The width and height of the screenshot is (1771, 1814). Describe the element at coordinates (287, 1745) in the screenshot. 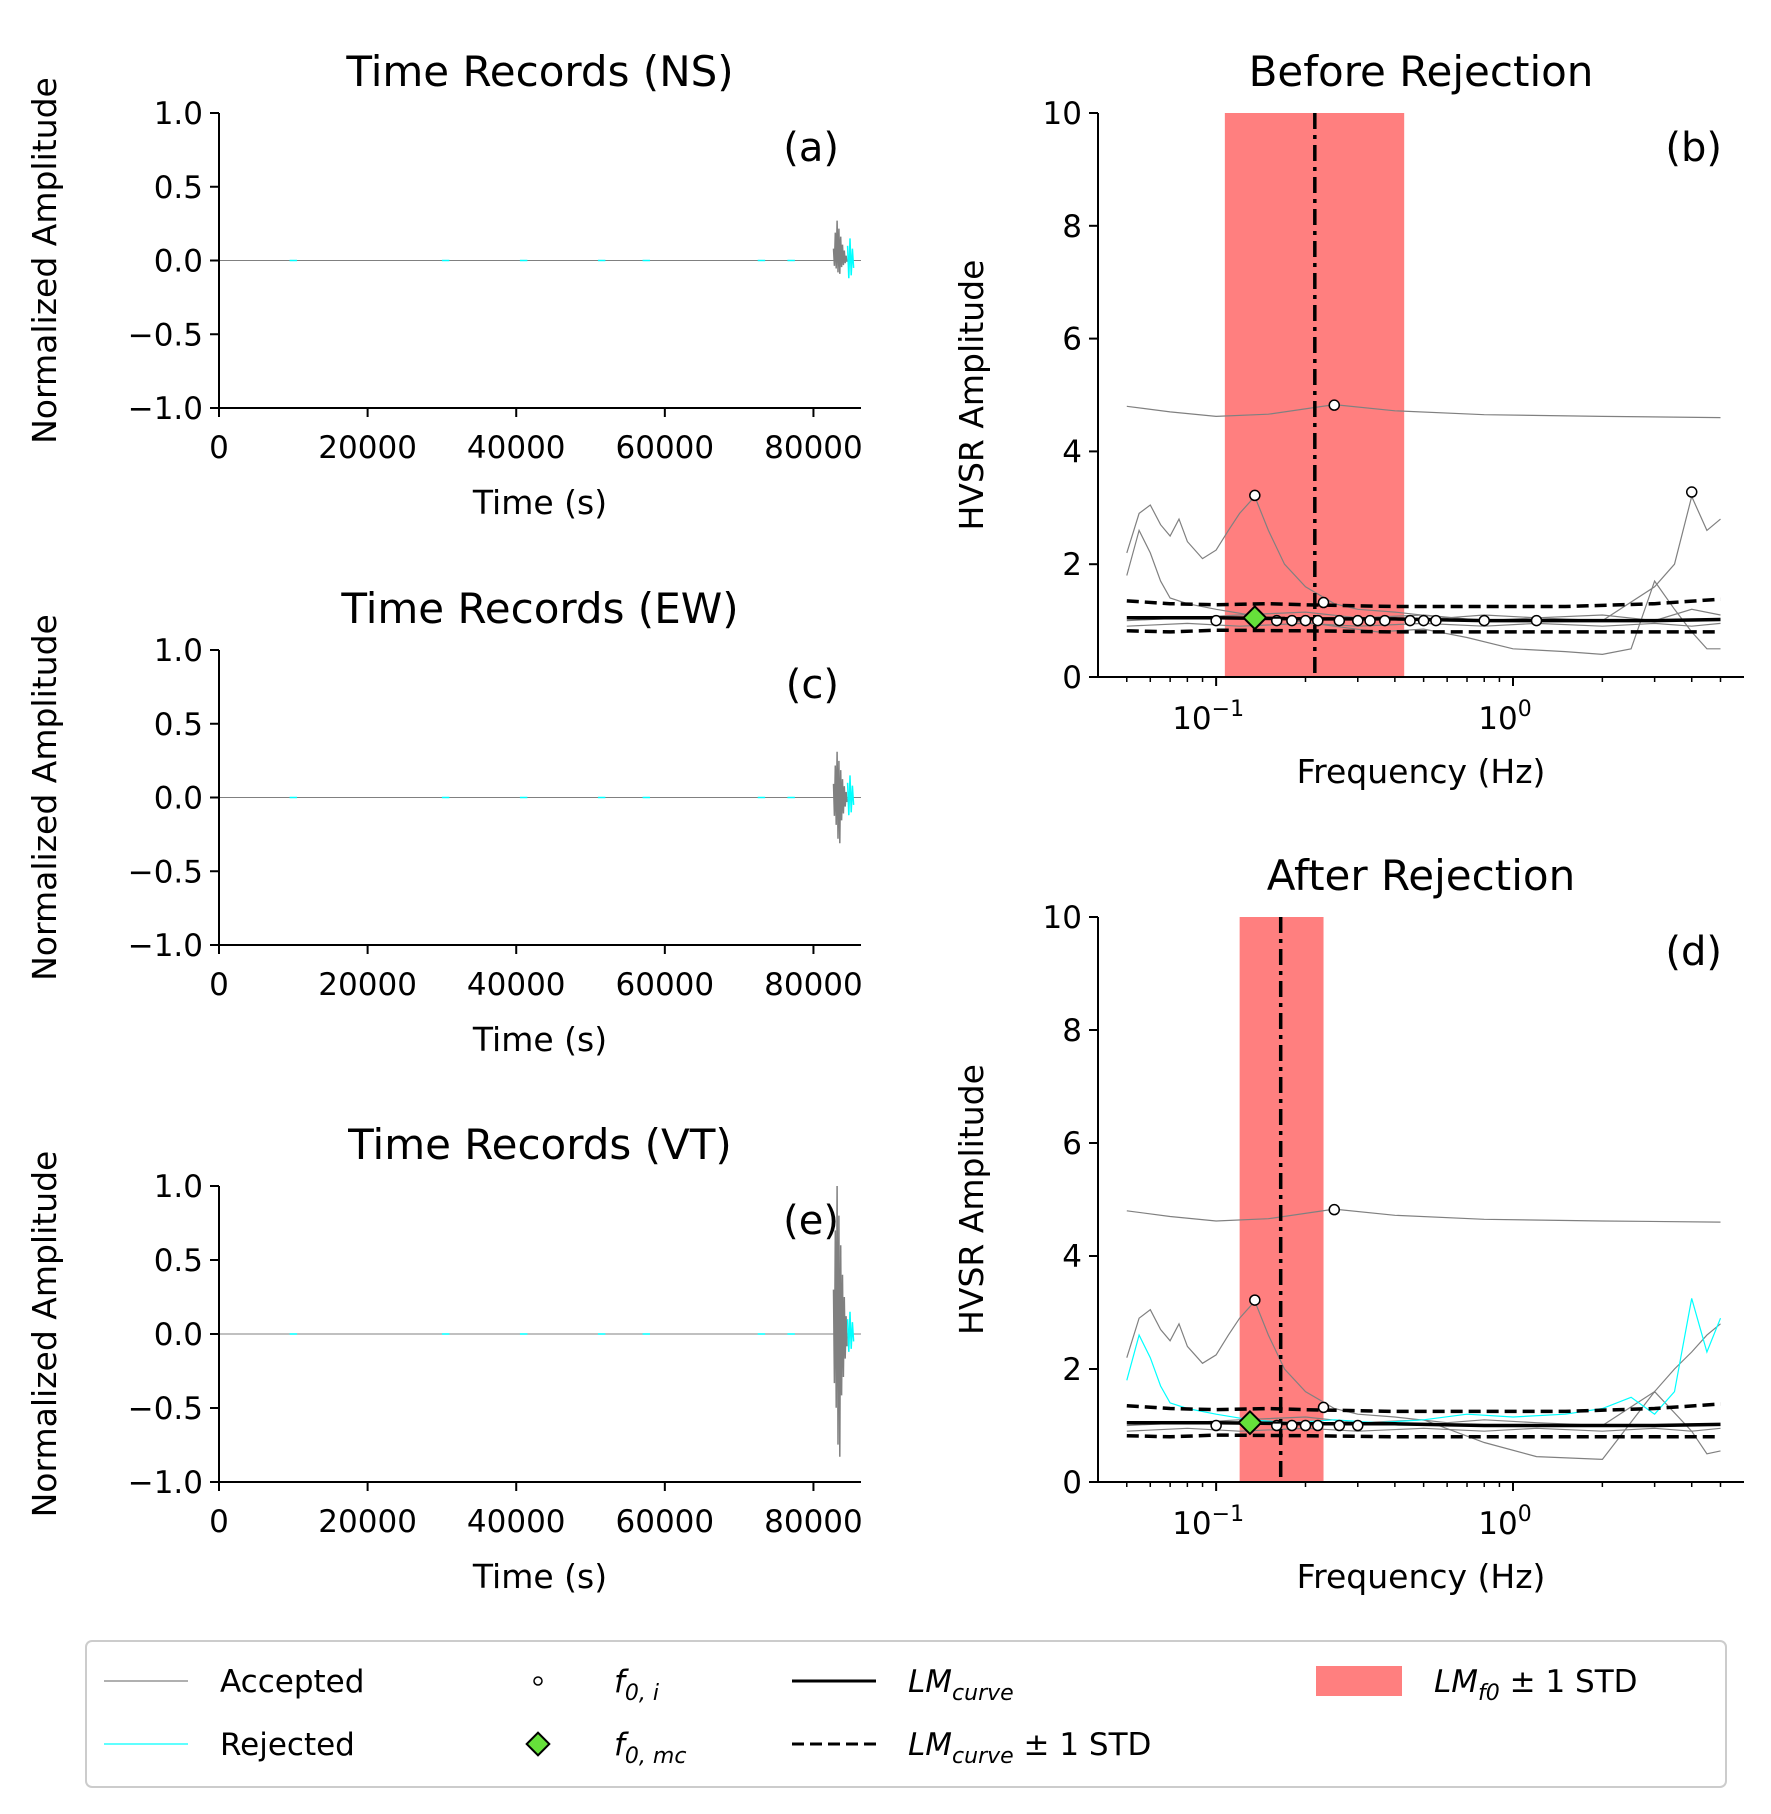

I see `legend-rejected-label: Rejected` at that location.